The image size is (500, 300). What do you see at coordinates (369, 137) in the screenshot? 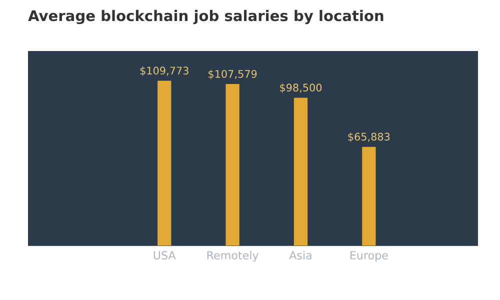
I see `data-label: $65,883` at bounding box center [369, 137].